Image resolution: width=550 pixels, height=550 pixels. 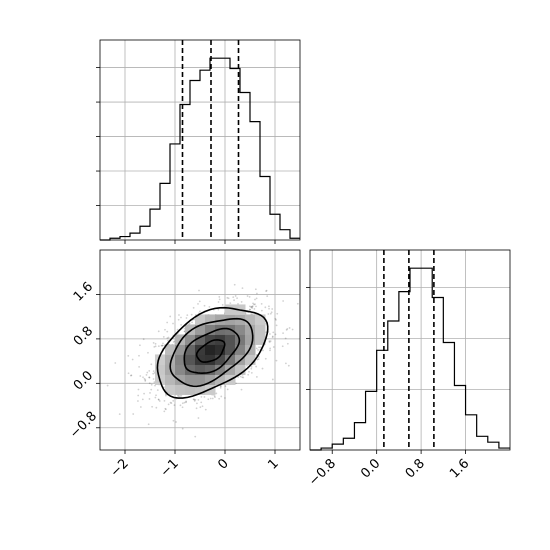 What do you see at coordinates (459, 468) in the screenshot?
I see `y-marginal-tick-label-3: 1.6` at bounding box center [459, 468].